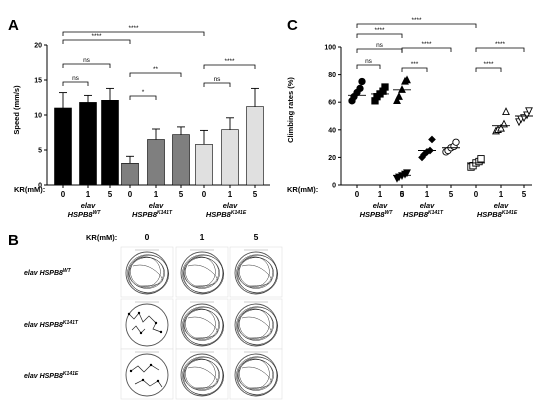 This screenshot has height=409, width=550. What do you see at coordinates (38, 116) in the screenshot?
I see `panel-a-y-tick-label: 10` at bounding box center [38, 116].